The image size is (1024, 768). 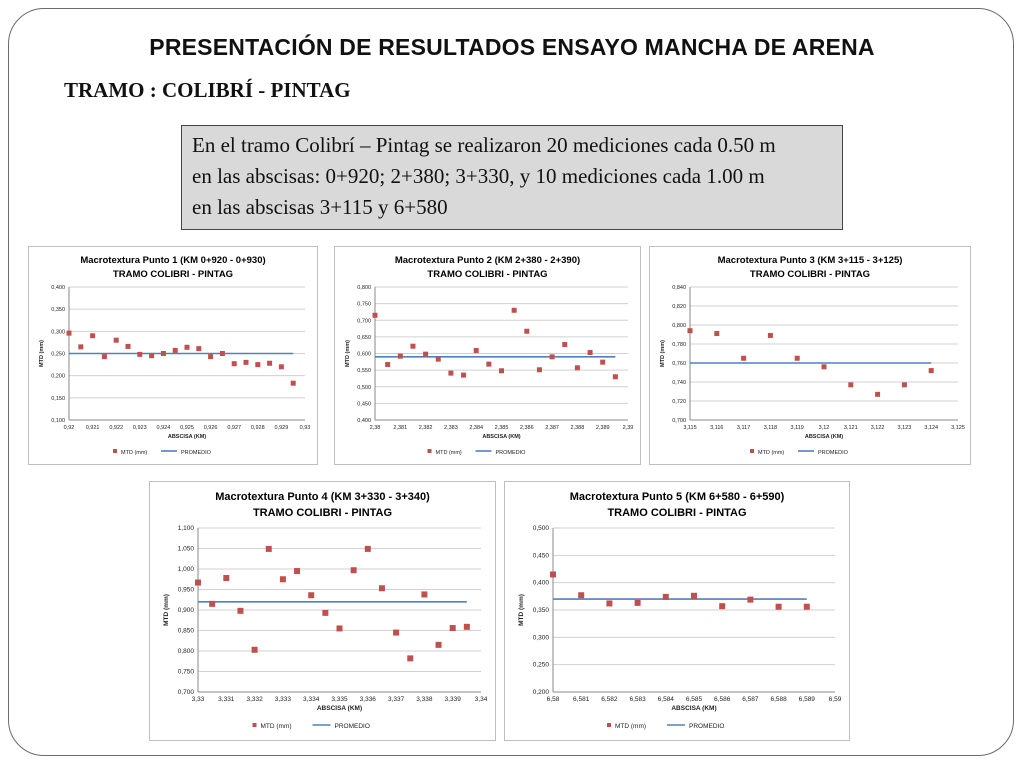 I want to click on chart-title: Macrotextura Punto 4 (KM 3+330 - 3+340), so click(x=322, y=497).